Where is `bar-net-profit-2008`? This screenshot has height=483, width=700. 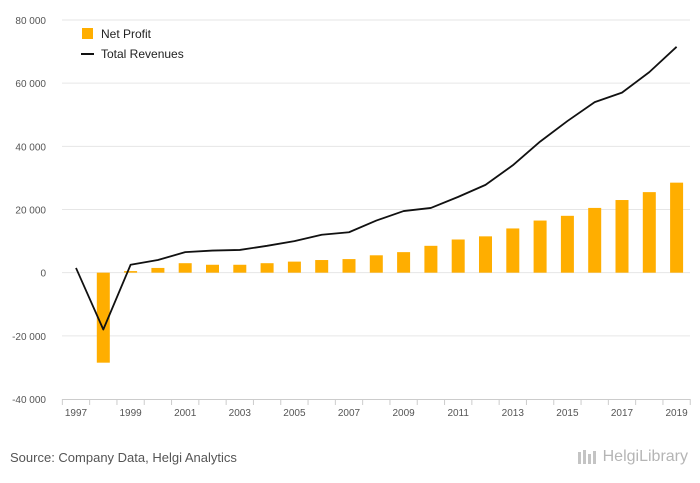 bar-net-profit-2008 is located at coordinates (376, 264).